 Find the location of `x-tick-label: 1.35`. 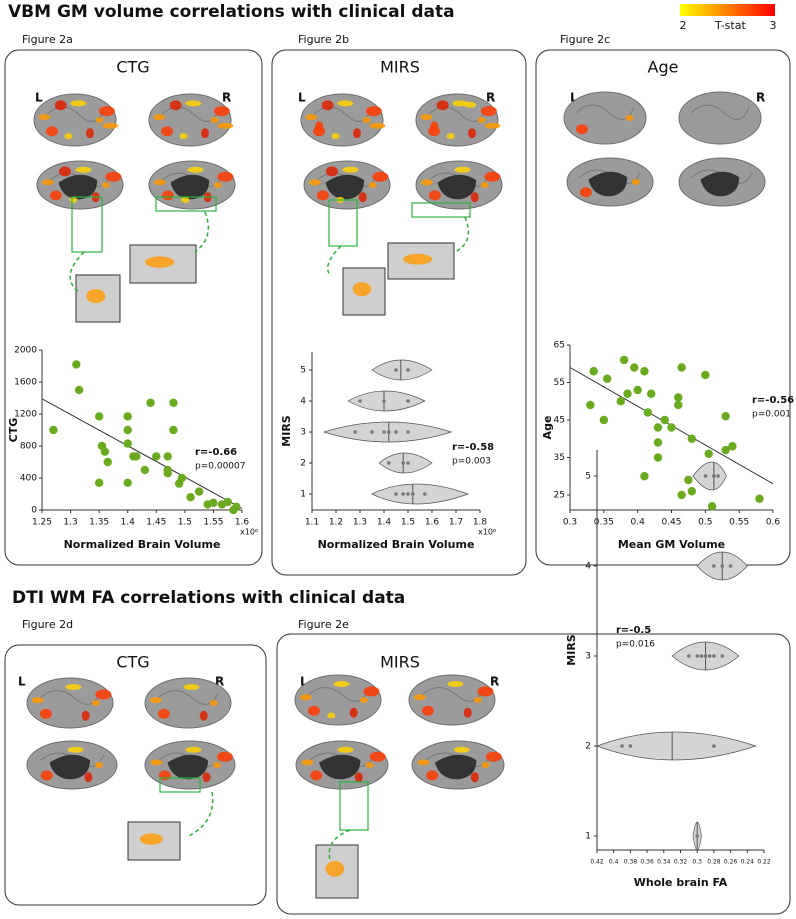

x-tick-label: 1.35 is located at coordinates (99, 523).